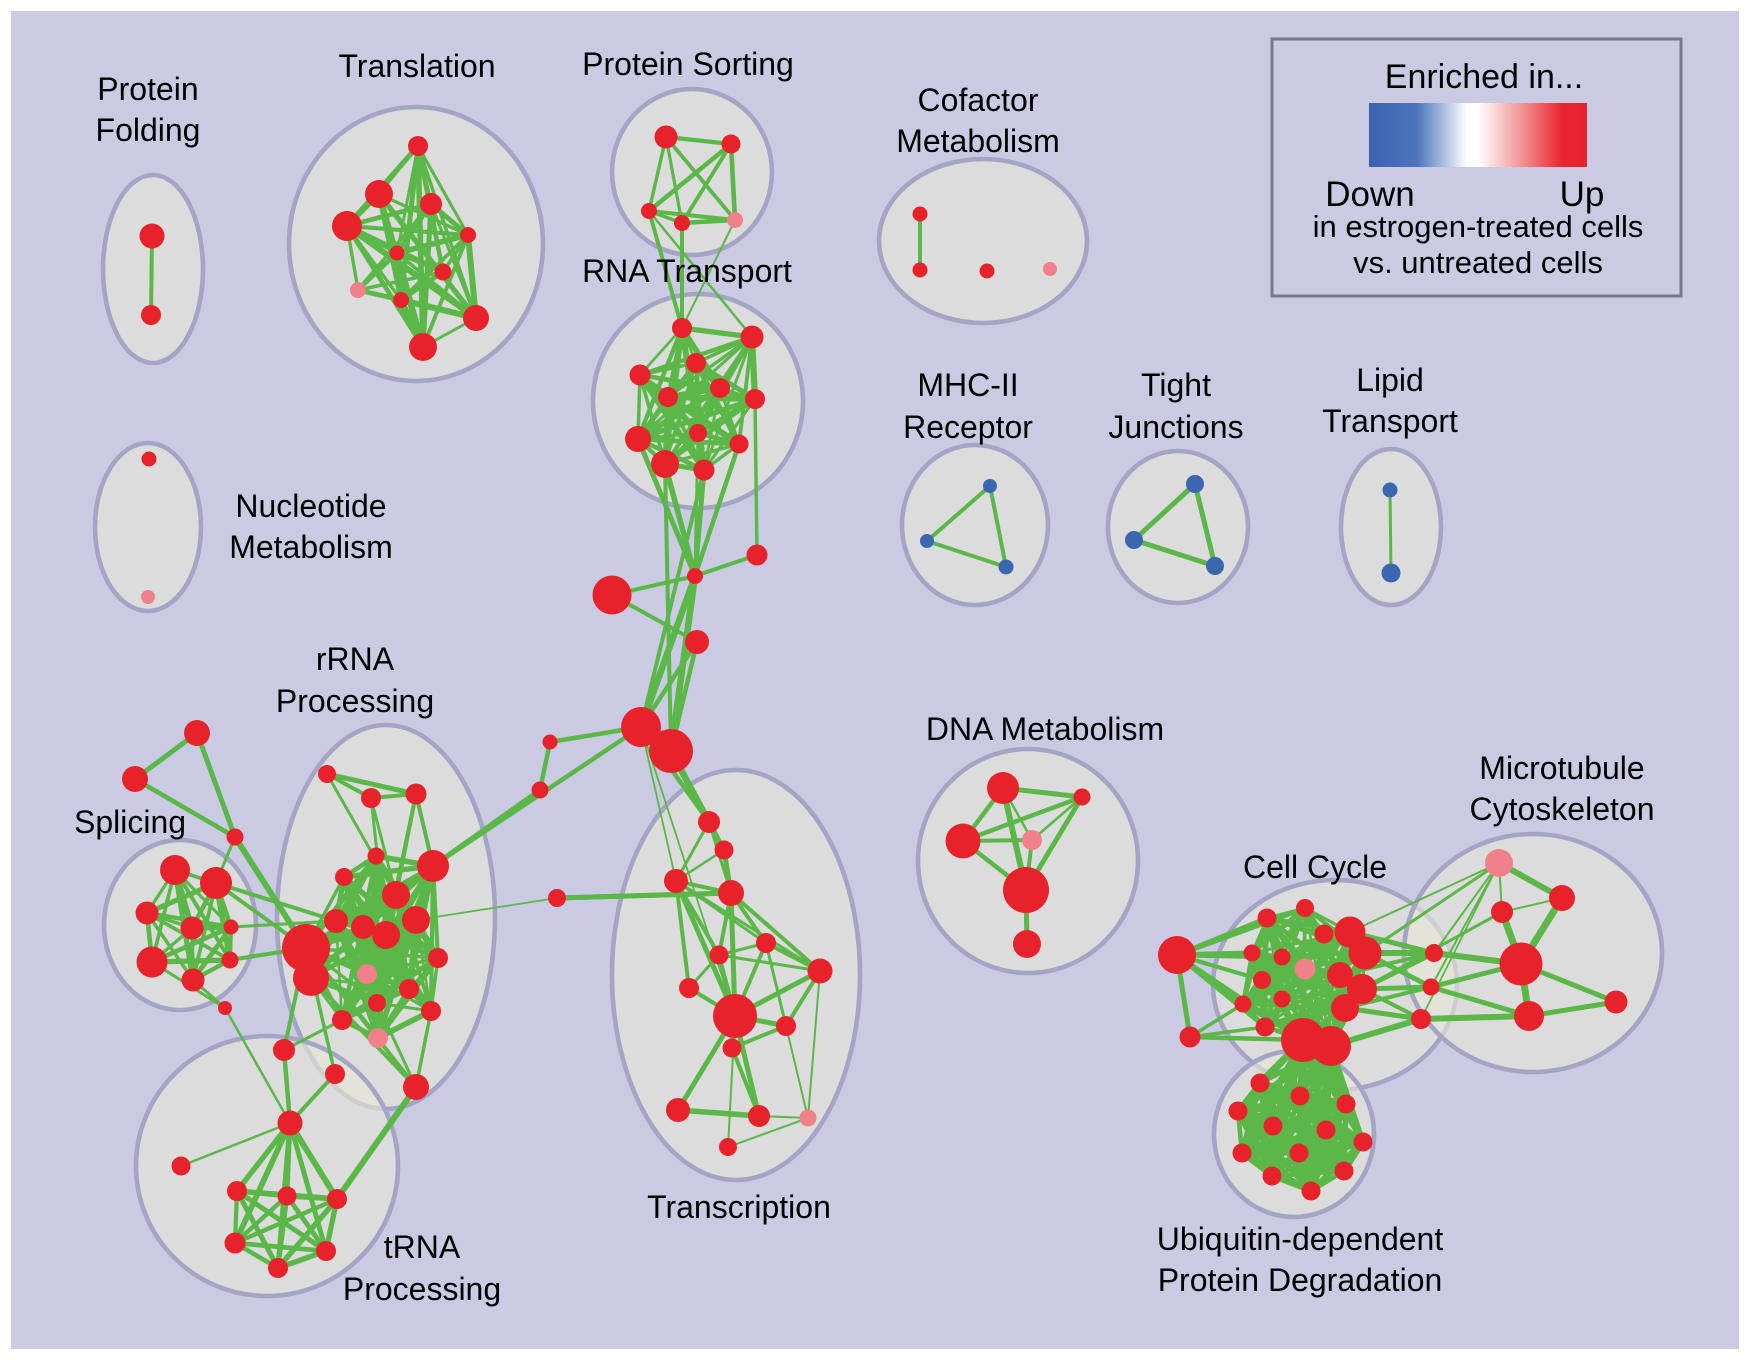 Image resolution: width=1750 pixels, height=1360 pixels. Describe the element at coordinates (1300, 1239) in the screenshot. I see `svg-text: Ubiquitin-dependent` at that location.